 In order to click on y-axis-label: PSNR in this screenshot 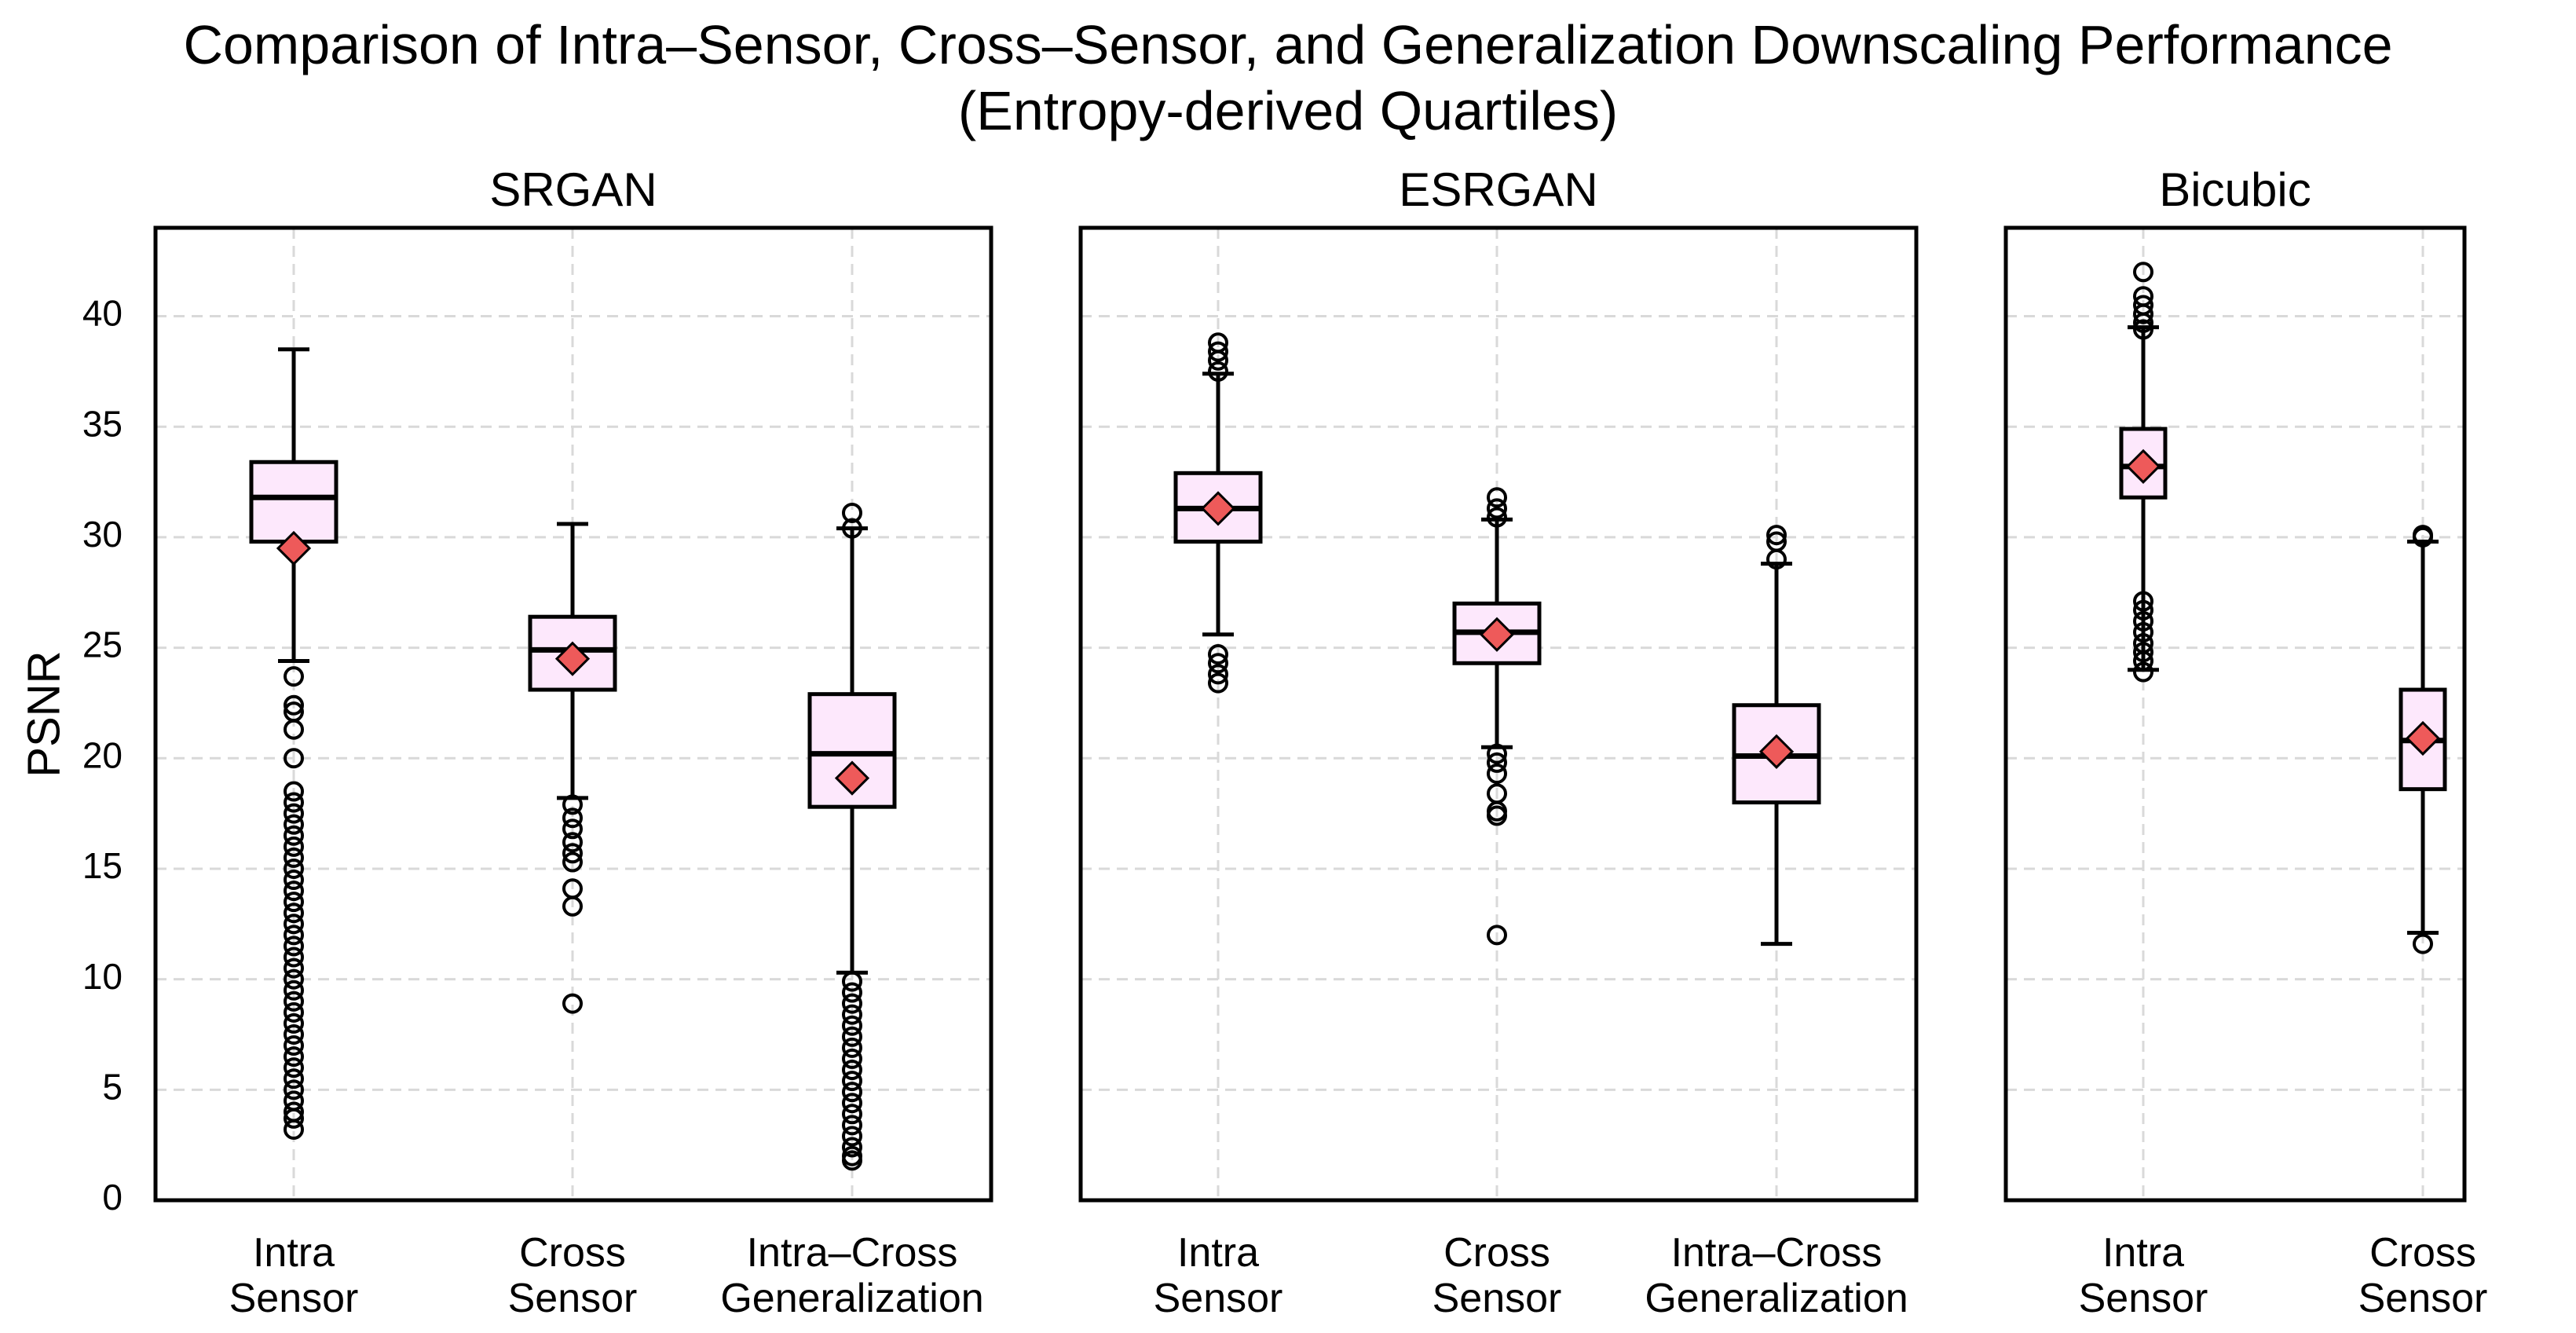, I will do `click(44, 713)`.